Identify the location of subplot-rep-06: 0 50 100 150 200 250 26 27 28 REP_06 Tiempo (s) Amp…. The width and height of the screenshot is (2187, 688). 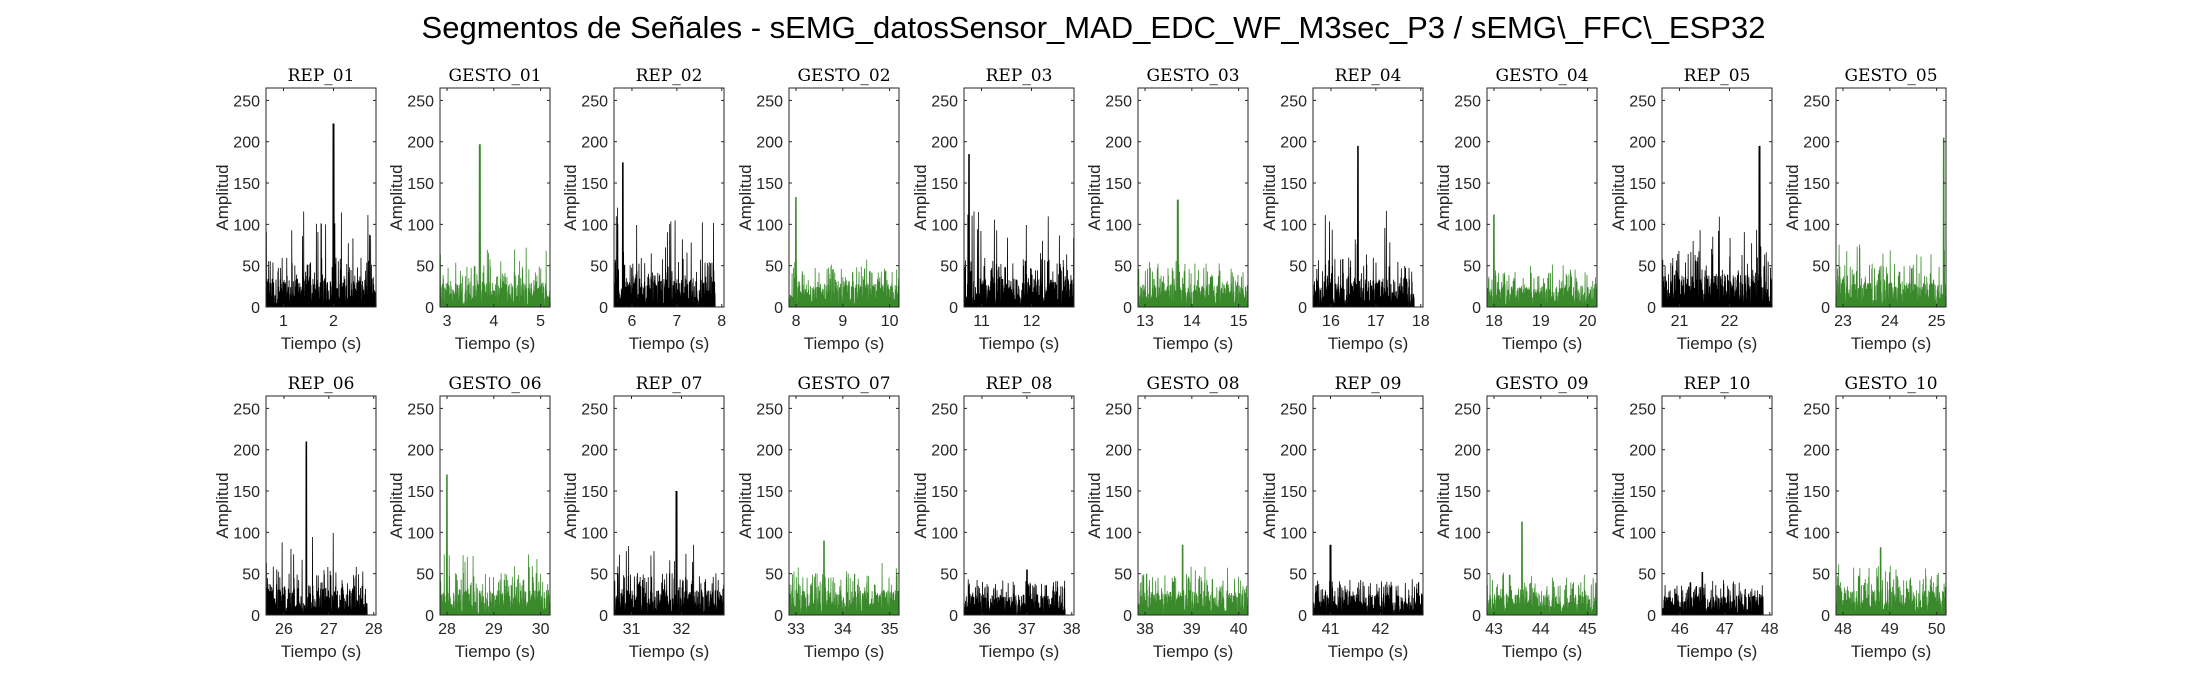
(298, 517).